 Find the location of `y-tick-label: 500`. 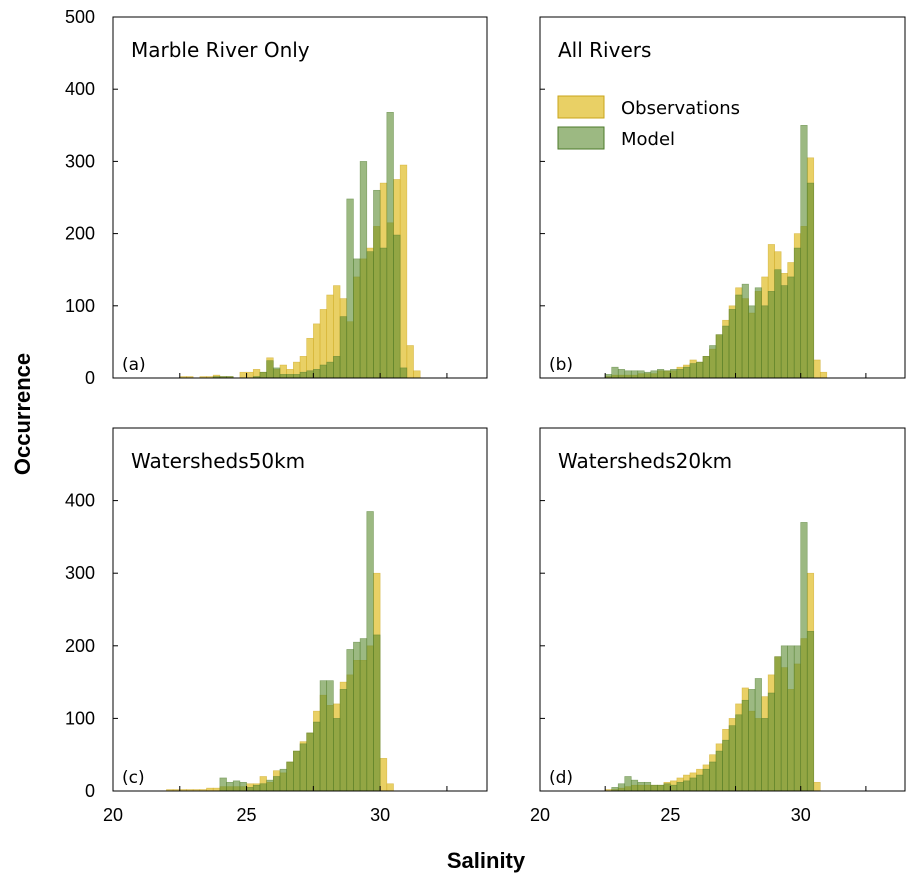

y-tick-label: 500 is located at coordinates (80, 17).